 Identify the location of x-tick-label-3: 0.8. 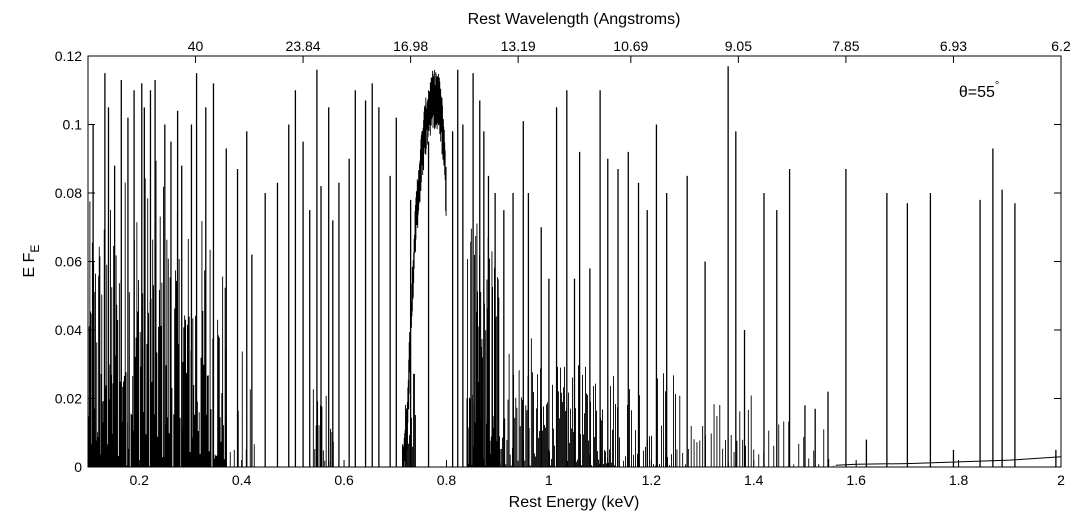
(447, 480).